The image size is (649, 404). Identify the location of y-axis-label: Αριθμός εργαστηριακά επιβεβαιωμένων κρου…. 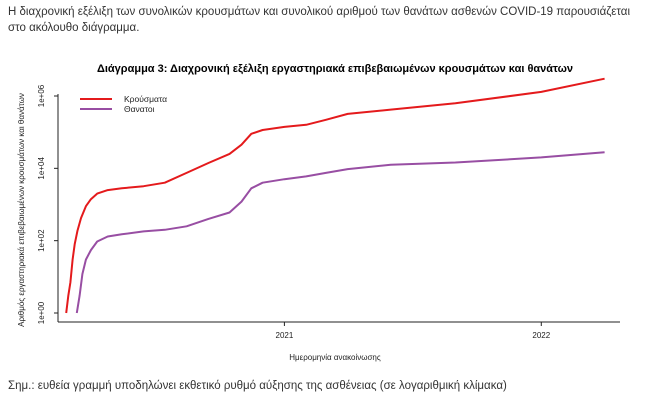
(21, 210).